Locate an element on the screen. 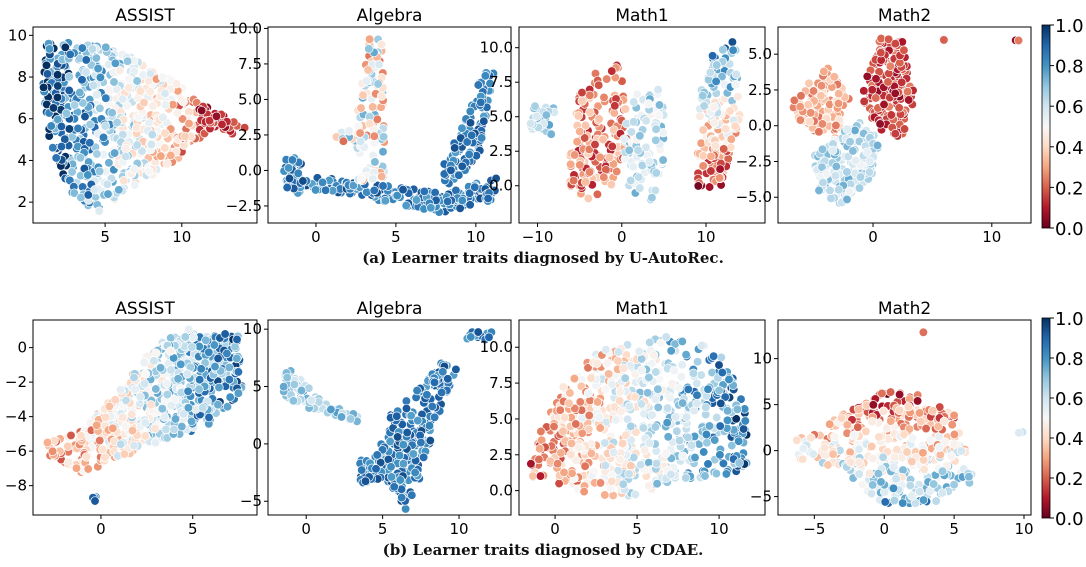  y-tick-label: 5.0 is located at coordinates (501, 117).